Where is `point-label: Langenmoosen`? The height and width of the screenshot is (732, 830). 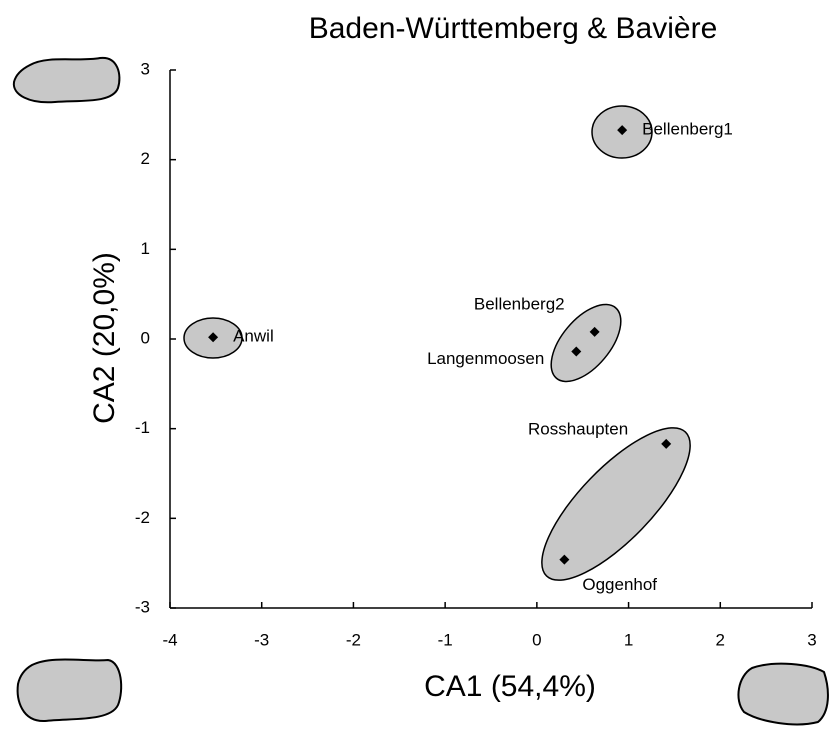
point-label: Langenmoosen is located at coordinates (485, 358).